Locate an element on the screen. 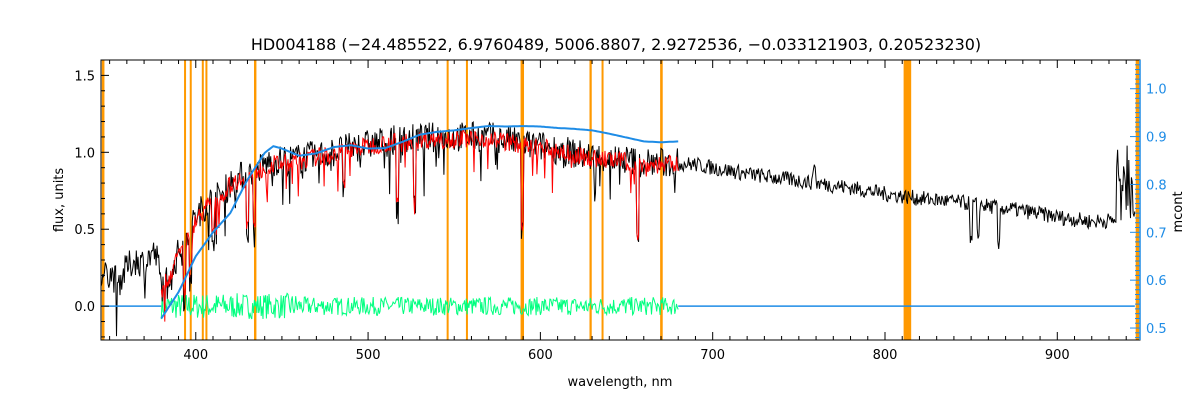 Image resolution: width=1200 pixels, height=400 pixels. y2-tick-label-3: 0.8 is located at coordinates (1156, 185).